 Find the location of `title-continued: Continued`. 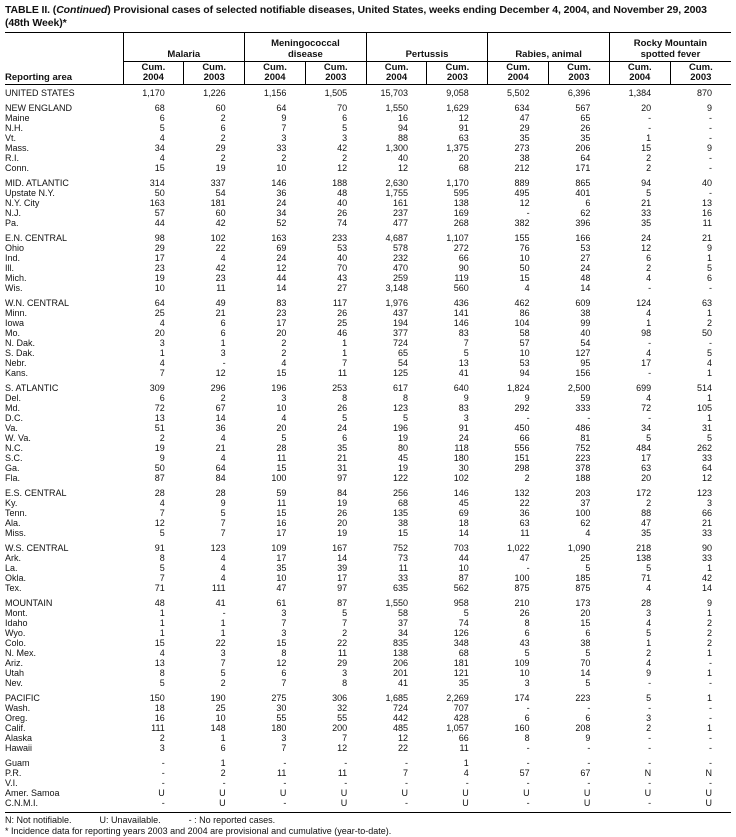

title-continued: Continued is located at coordinates (82, 10).